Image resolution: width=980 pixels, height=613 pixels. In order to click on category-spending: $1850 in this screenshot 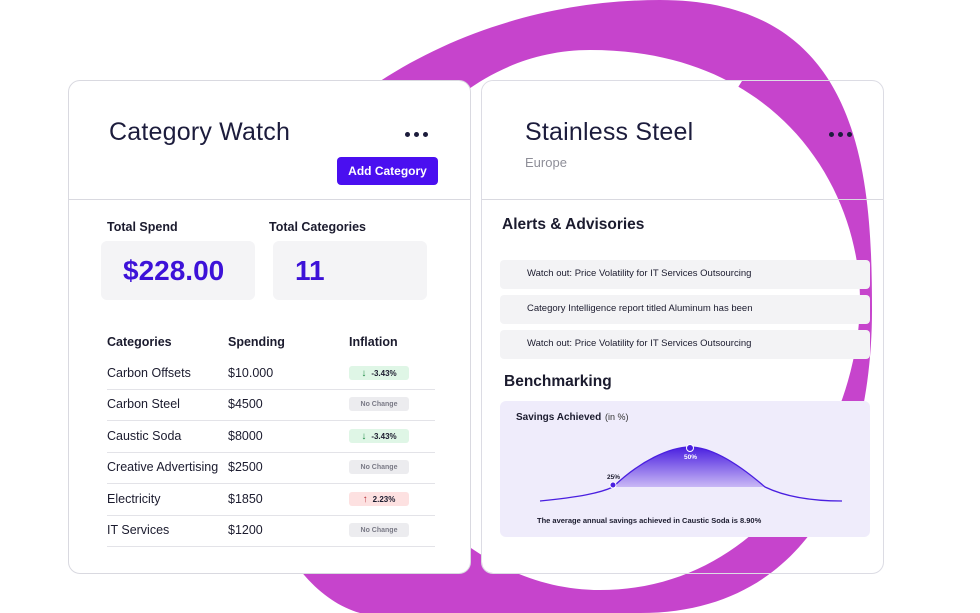, I will do `click(245, 499)`.